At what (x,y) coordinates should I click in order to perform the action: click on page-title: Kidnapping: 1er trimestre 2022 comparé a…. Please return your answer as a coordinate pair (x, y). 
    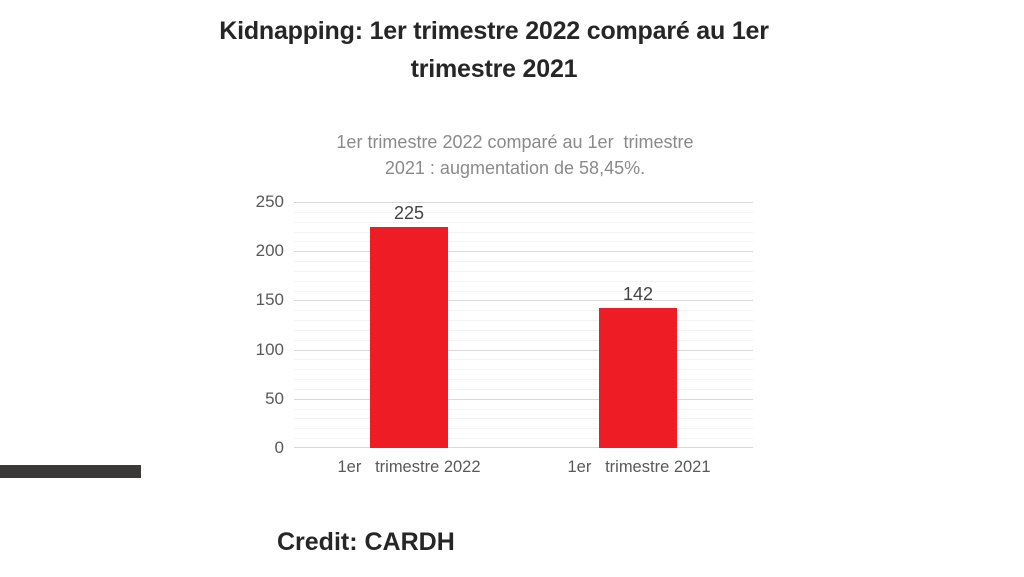
    Looking at the image, I should click on (494, 50).